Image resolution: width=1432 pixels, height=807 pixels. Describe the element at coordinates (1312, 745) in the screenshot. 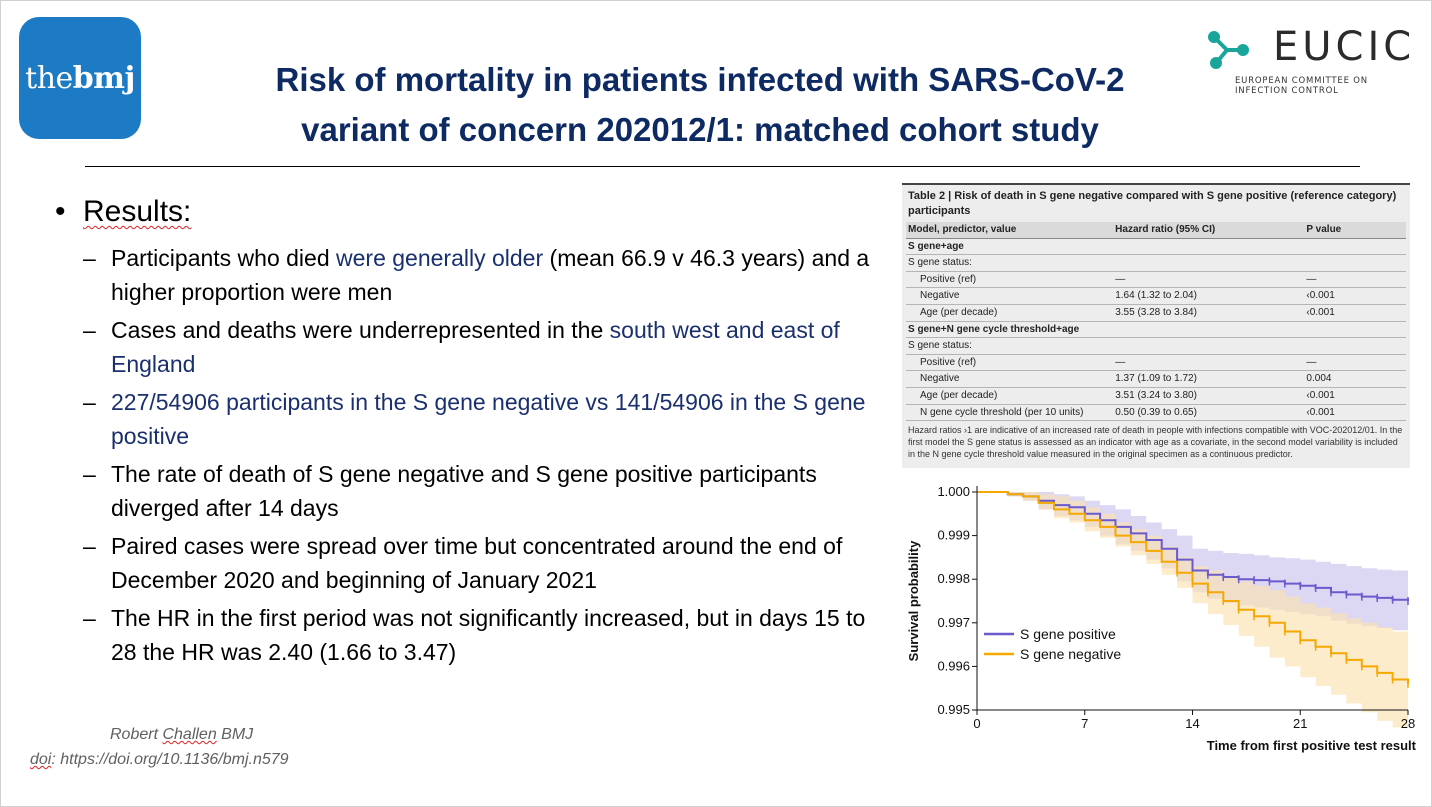

I see `x-axis-label: Time from first positive test result` at that location.